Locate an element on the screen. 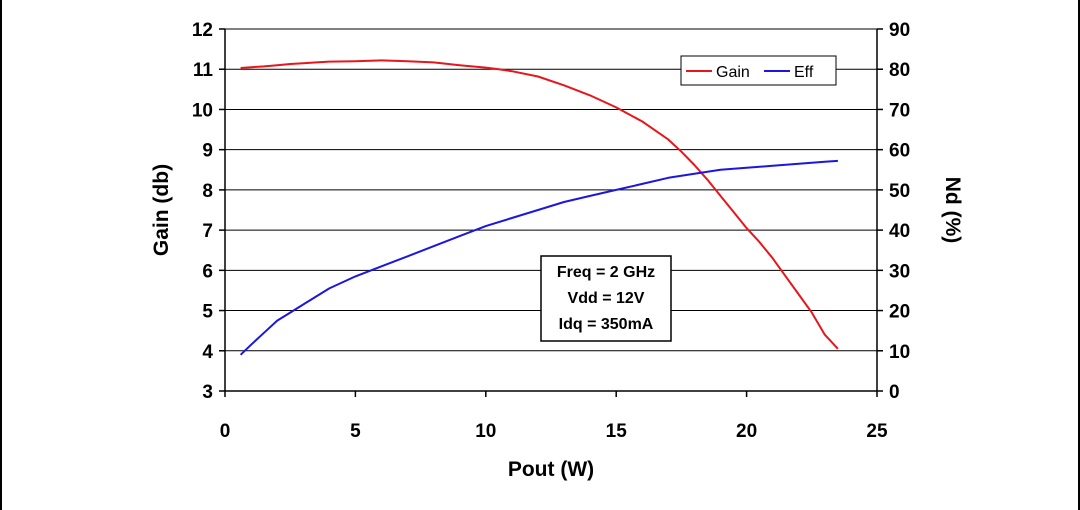  legend-label-gain: Gain is located at coordinates (733, 72).